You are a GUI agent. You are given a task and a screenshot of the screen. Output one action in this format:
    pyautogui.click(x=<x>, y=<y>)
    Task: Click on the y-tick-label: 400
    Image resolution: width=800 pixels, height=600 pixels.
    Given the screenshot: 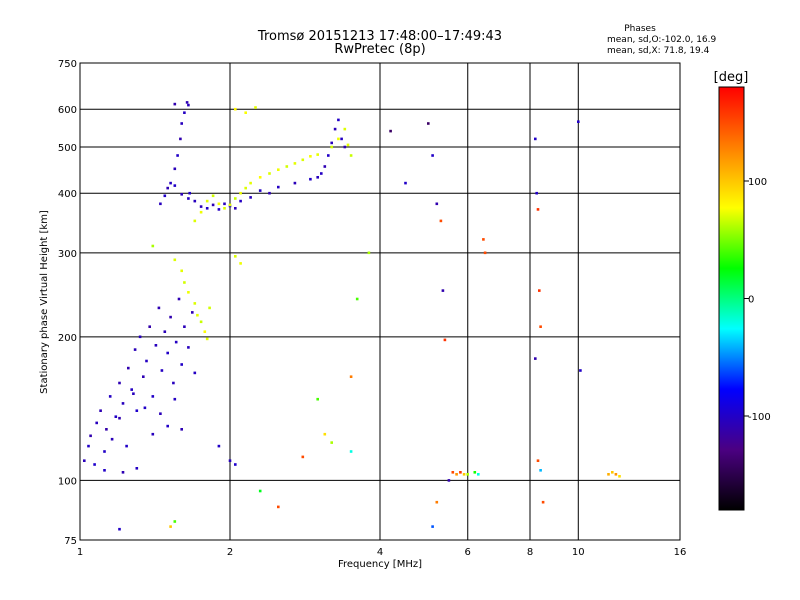 What is the action you would take?
    pyautogui.click(x=67, y=194)
    